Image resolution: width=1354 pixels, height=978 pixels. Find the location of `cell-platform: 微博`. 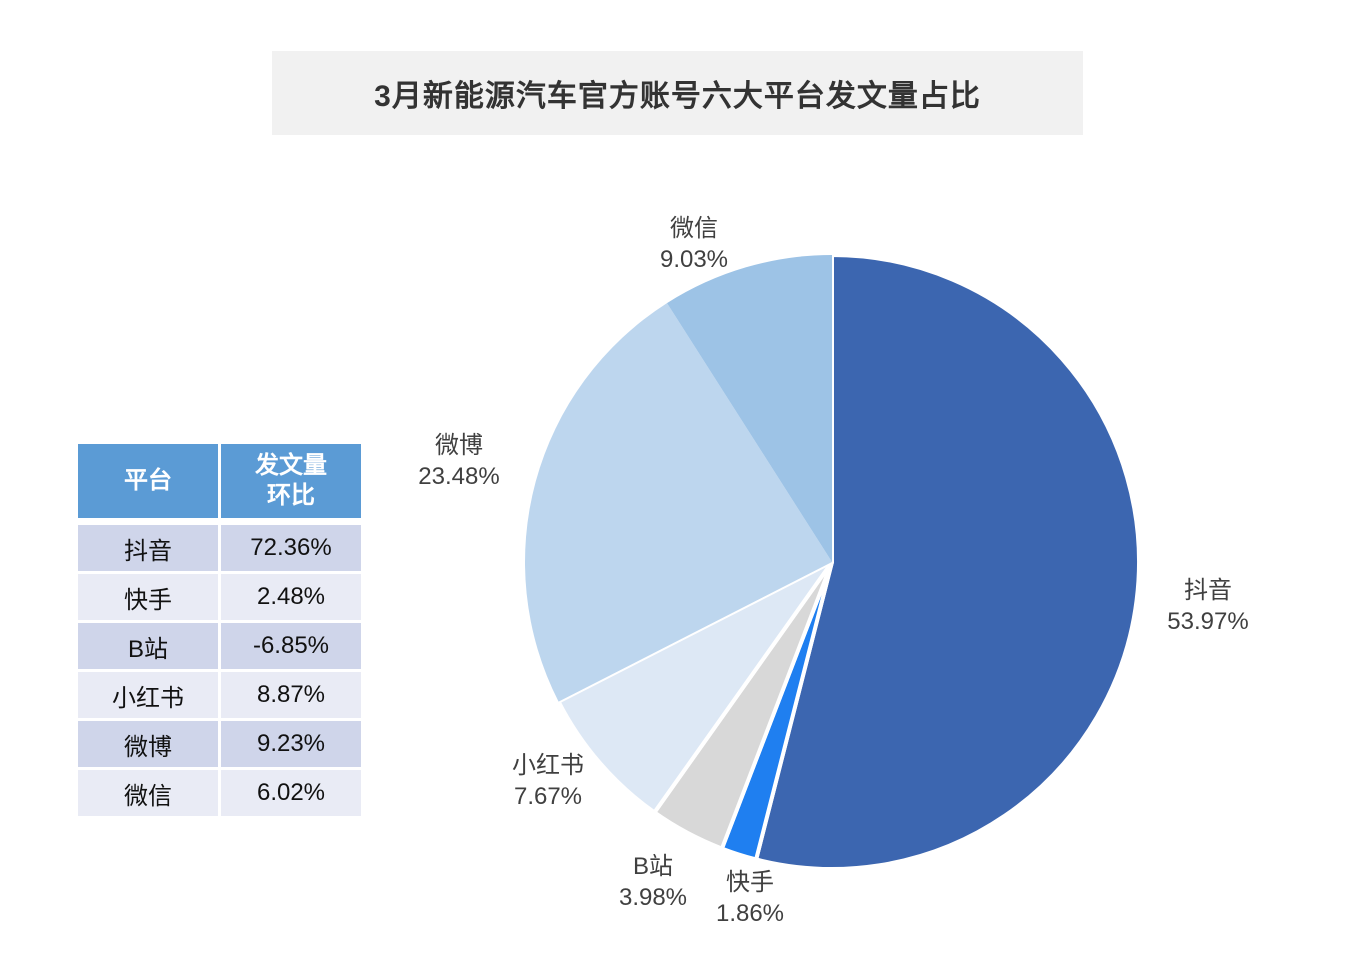

cell-platform: 微博 is located at coordinates (148, 744).